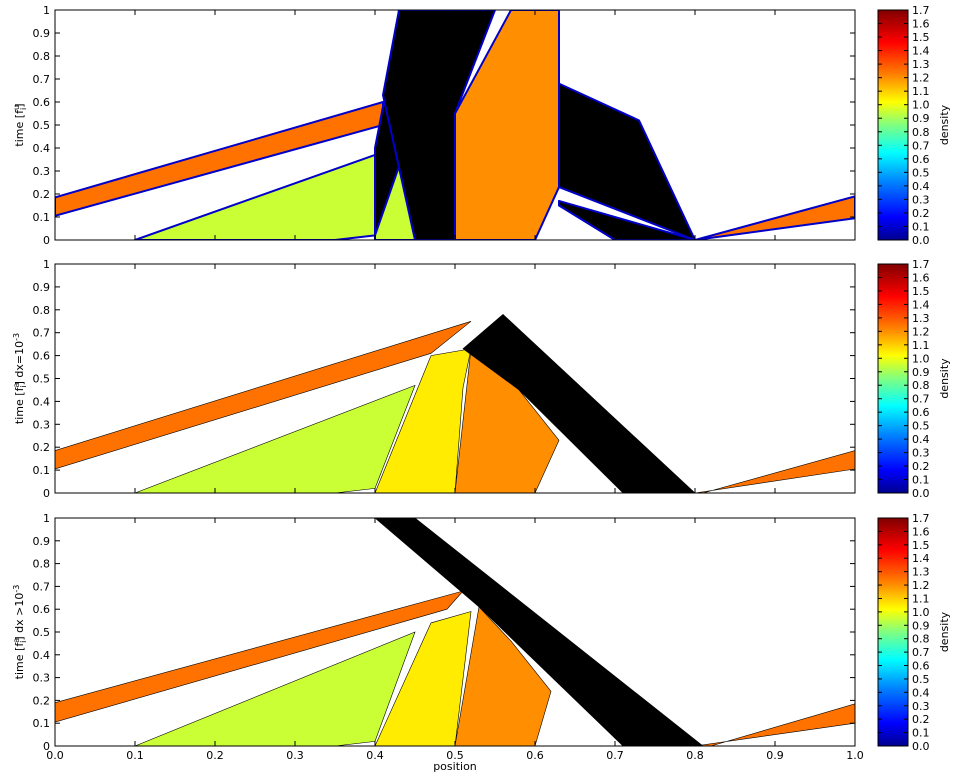 This screenshot has width=963, height=778. Describe the element at coordinates (455, 755) in the screenshot. I see `x-tick-label: 0.5` at that location.